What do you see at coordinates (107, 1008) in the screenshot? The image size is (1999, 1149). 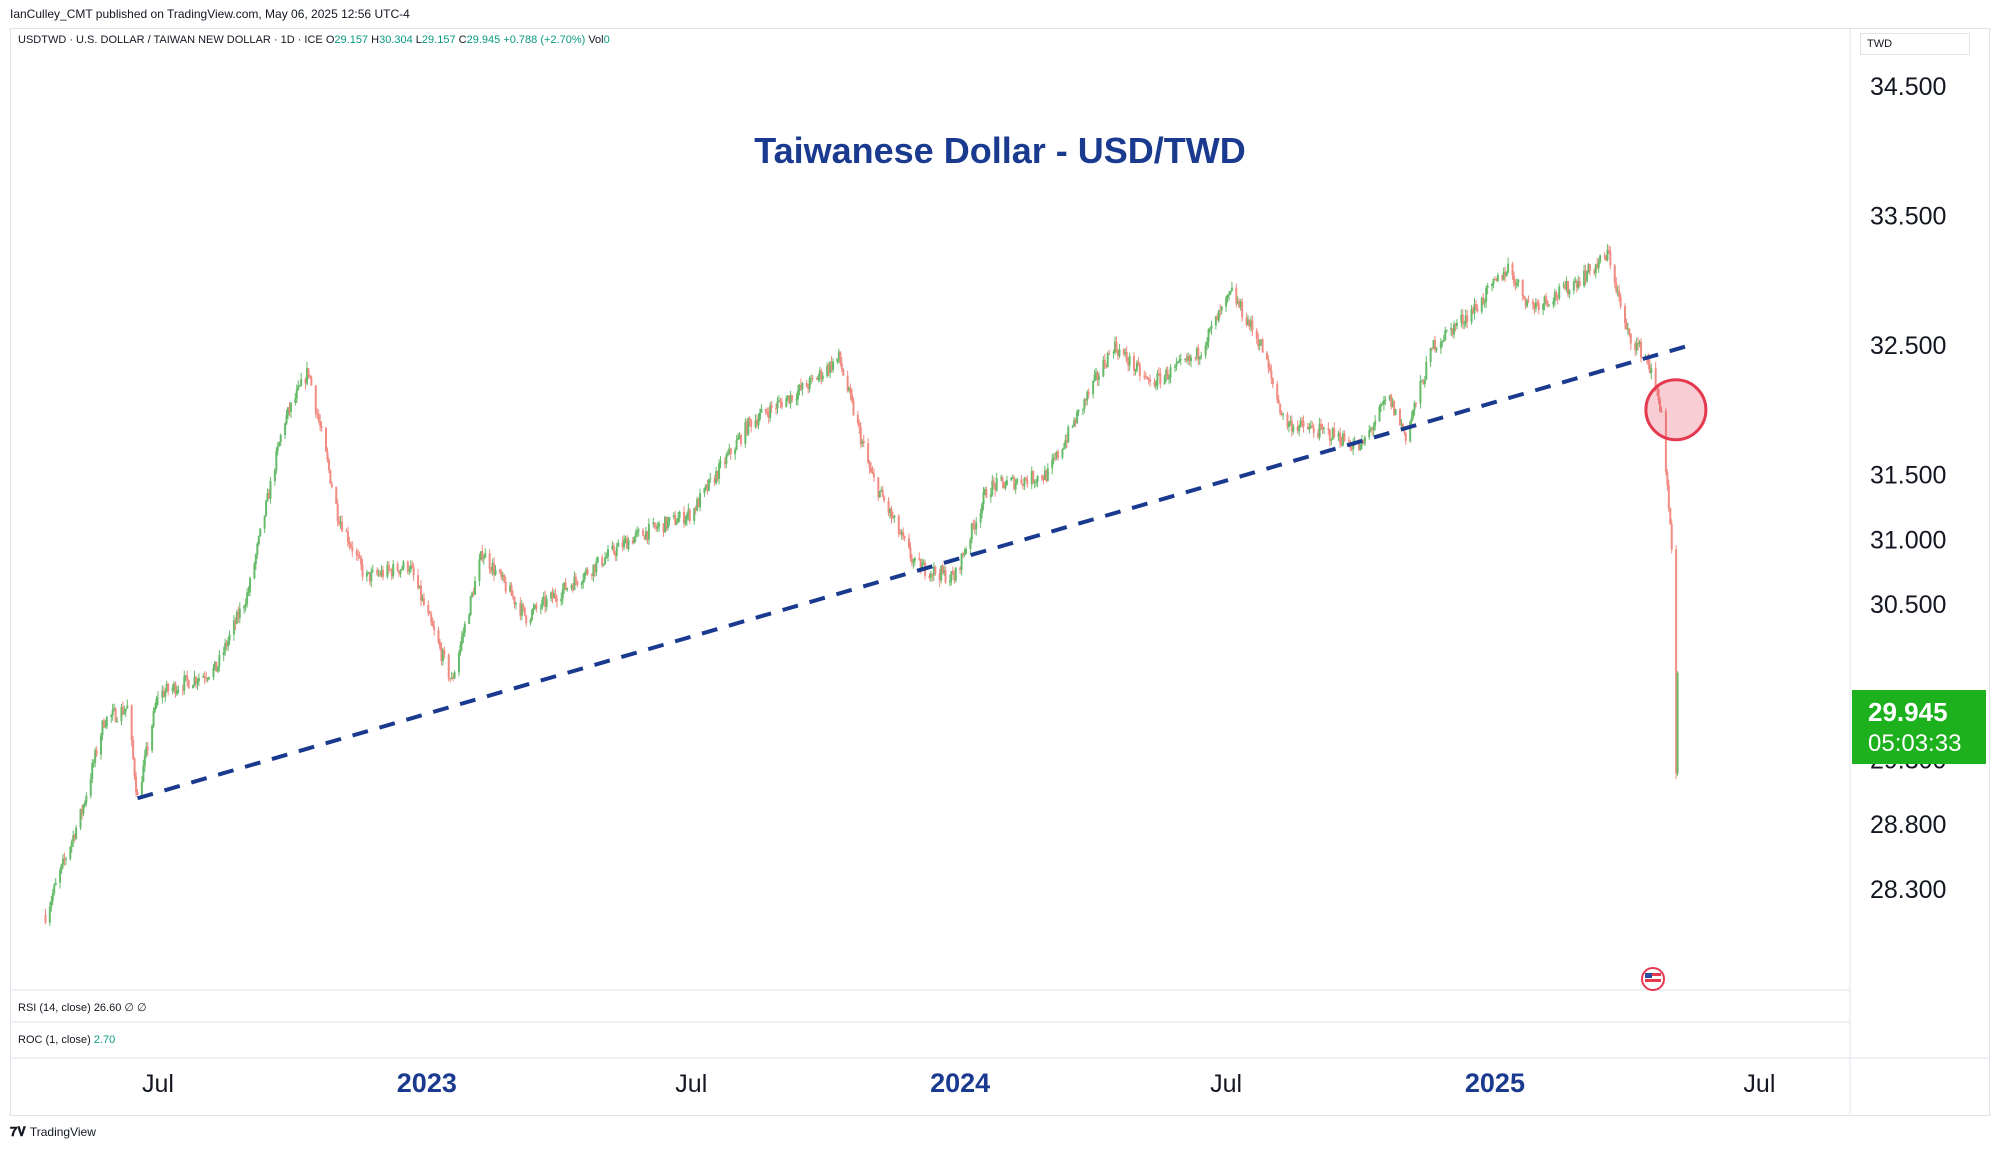 I see `rsi-value: 26.60` at bounding box center [107, 1008].